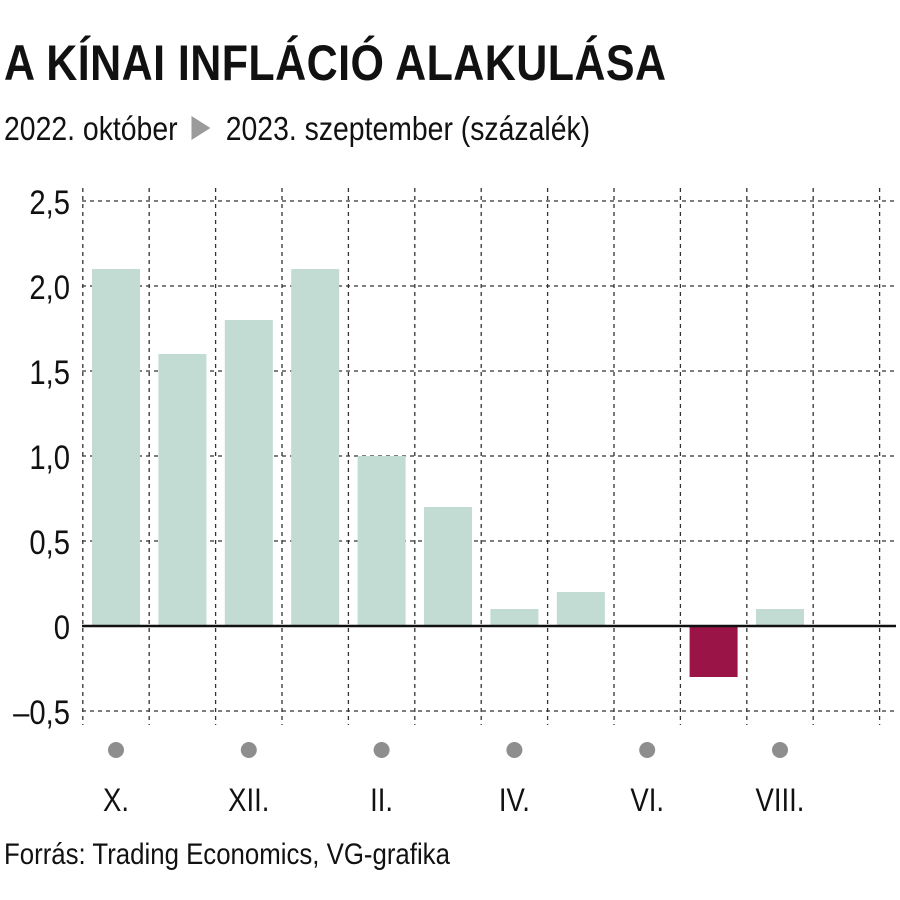  What do you see at coordinates (315, 447) in the screenshot?
I see `bar-I` at bounding box center [315, 447].